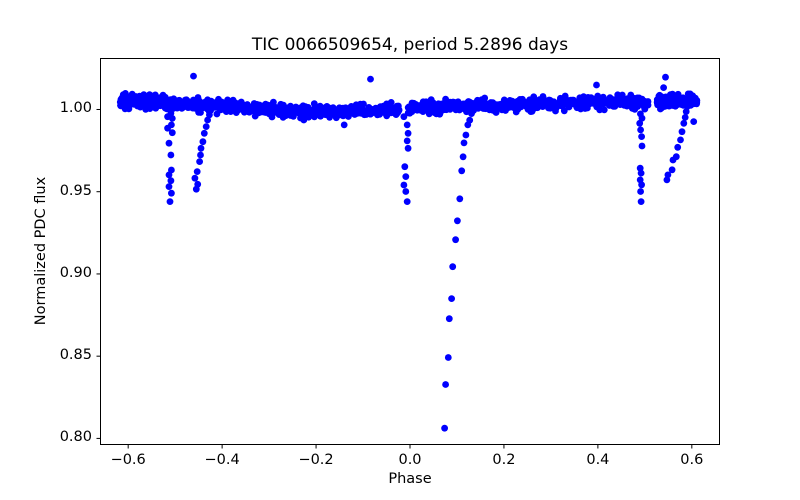 This screenshot has width=800, height=500. Describe the element at coordinates (75, 190) in the screenshot. I see `y-tick-label: 0.95` at that location.